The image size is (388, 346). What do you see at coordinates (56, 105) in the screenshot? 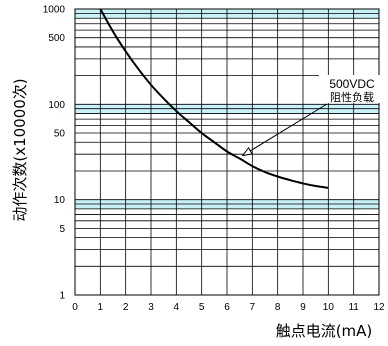
I see `y-tick-label: 100` at bounding box center [56, 105].